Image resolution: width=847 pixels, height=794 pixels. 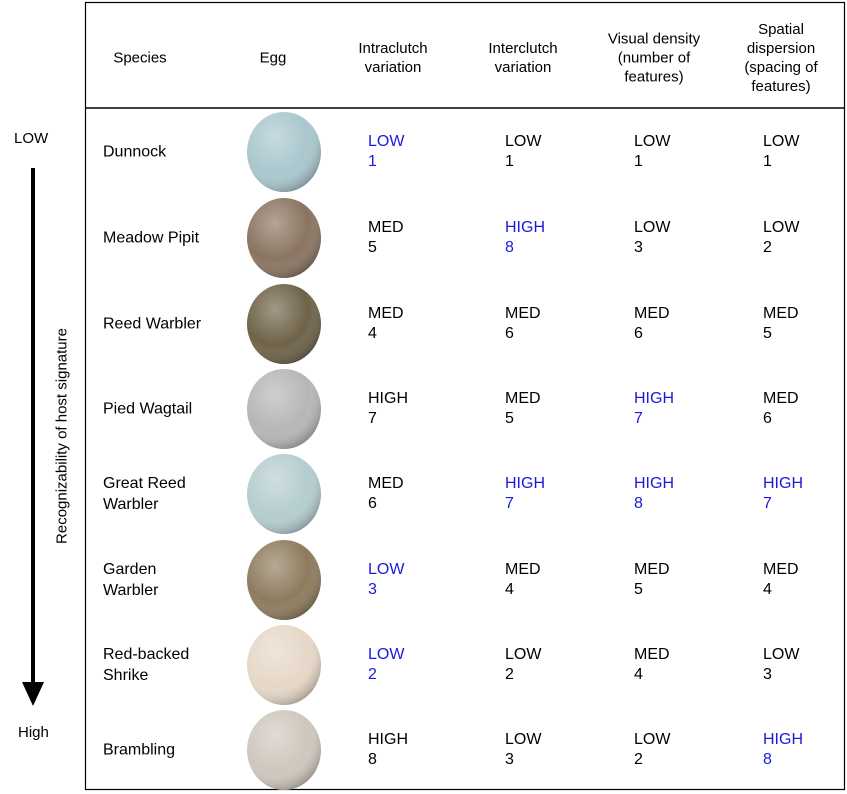 What do you see at coordinates (131, 580) in the screenshot?
I see `species: Garden Warbler` at bounding box center [131, 580].